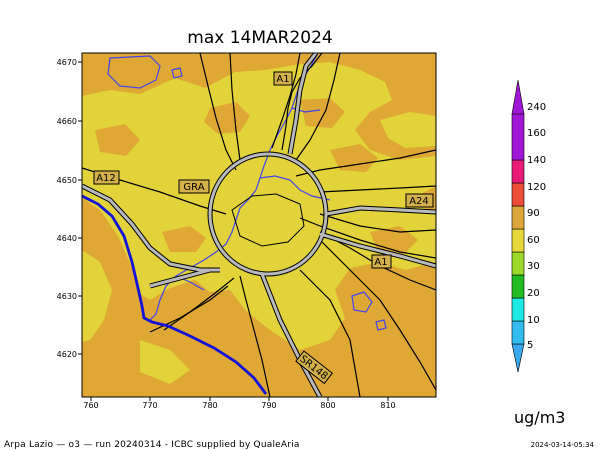 The image size is (600, 450). I want to click on map-title: max 14MAR2024, so click(260, 38).